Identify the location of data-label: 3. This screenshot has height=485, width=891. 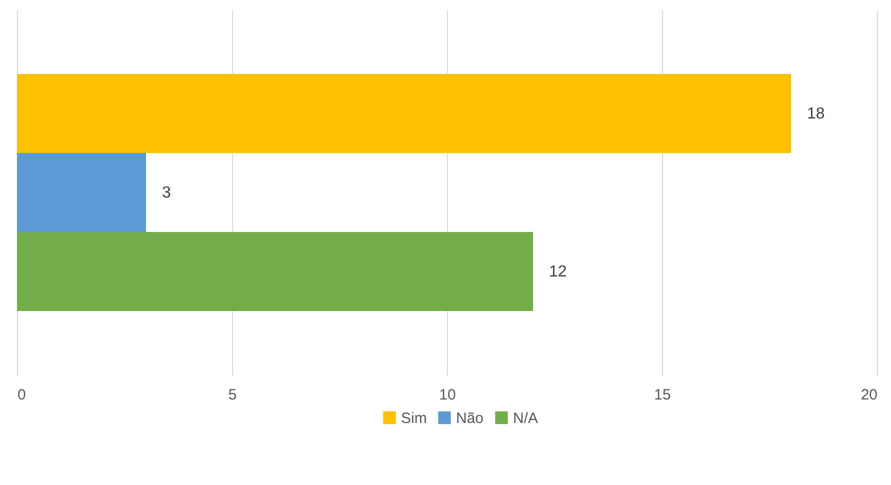
(166, 193).